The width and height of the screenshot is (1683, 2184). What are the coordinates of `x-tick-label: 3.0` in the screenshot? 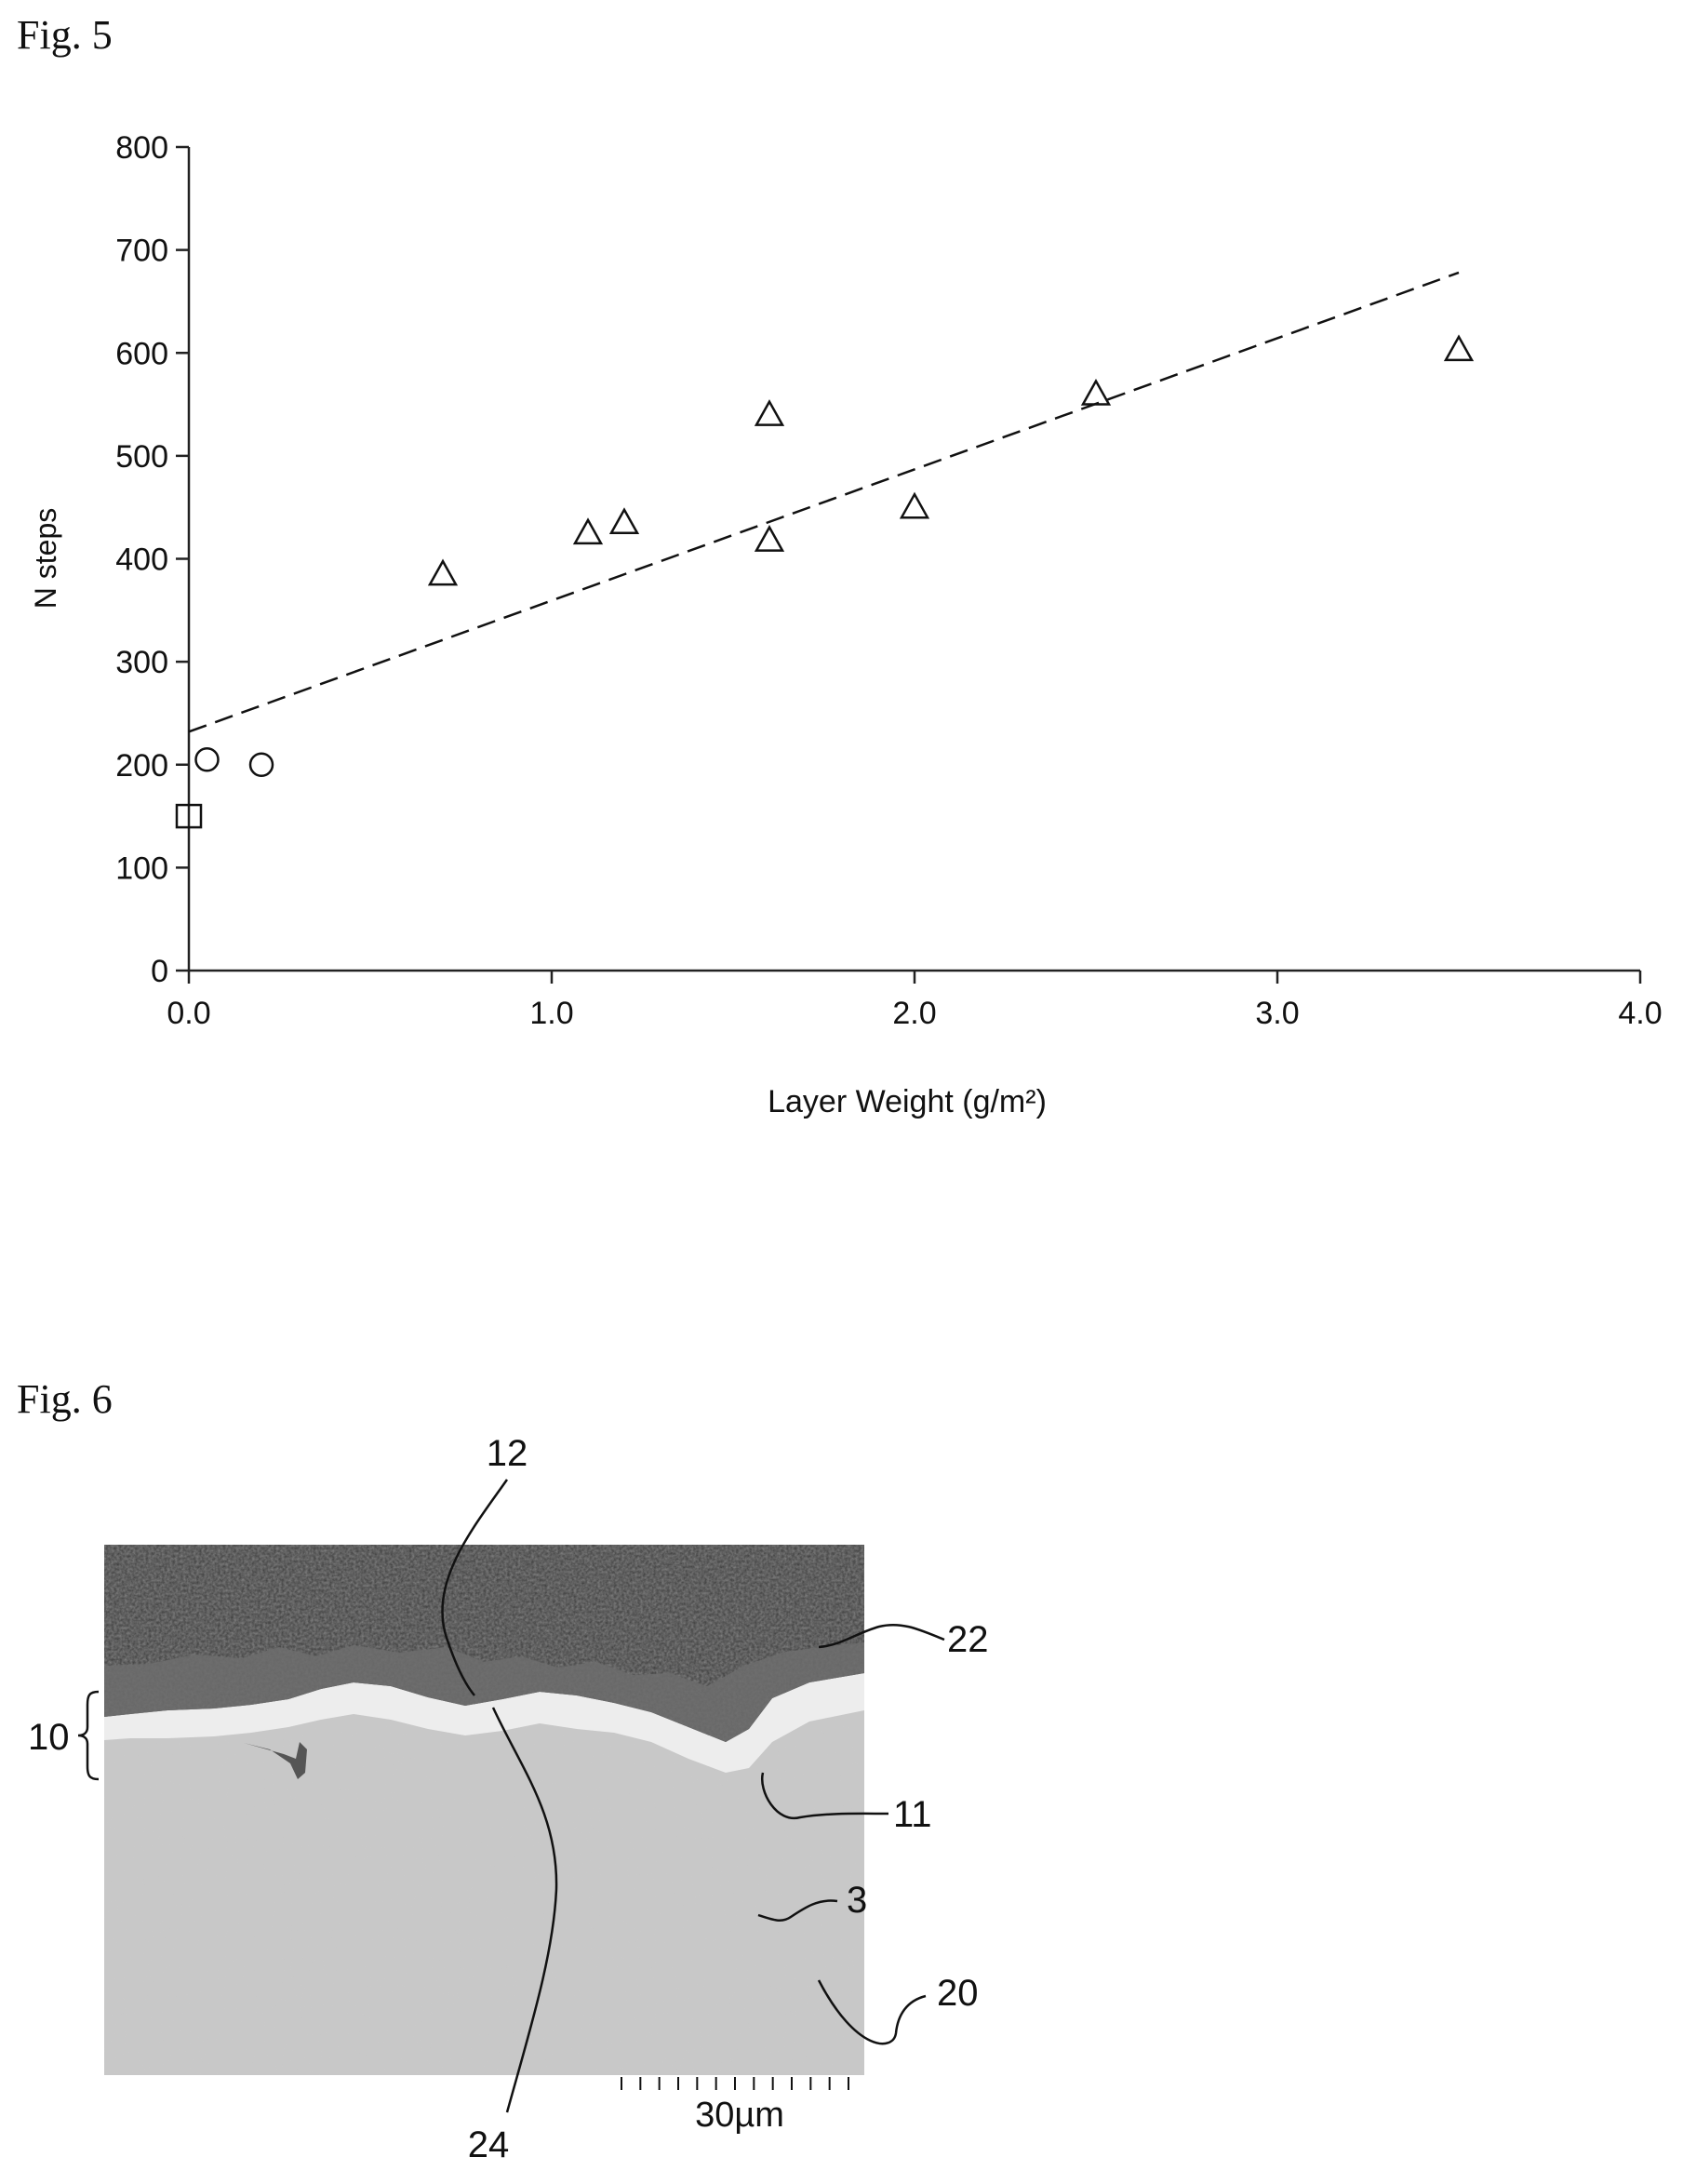 It's located at (1277, 1013).